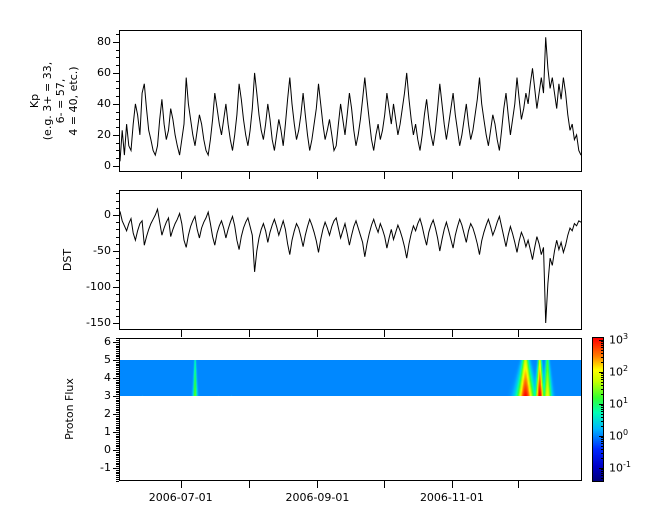 Image resolution: width=665 pixels, height=523 pixels. What do you see at coordinates (350, 378) in the screenshot?
I see `proton-flux-spectrogram` at bounding box center [350, 378].